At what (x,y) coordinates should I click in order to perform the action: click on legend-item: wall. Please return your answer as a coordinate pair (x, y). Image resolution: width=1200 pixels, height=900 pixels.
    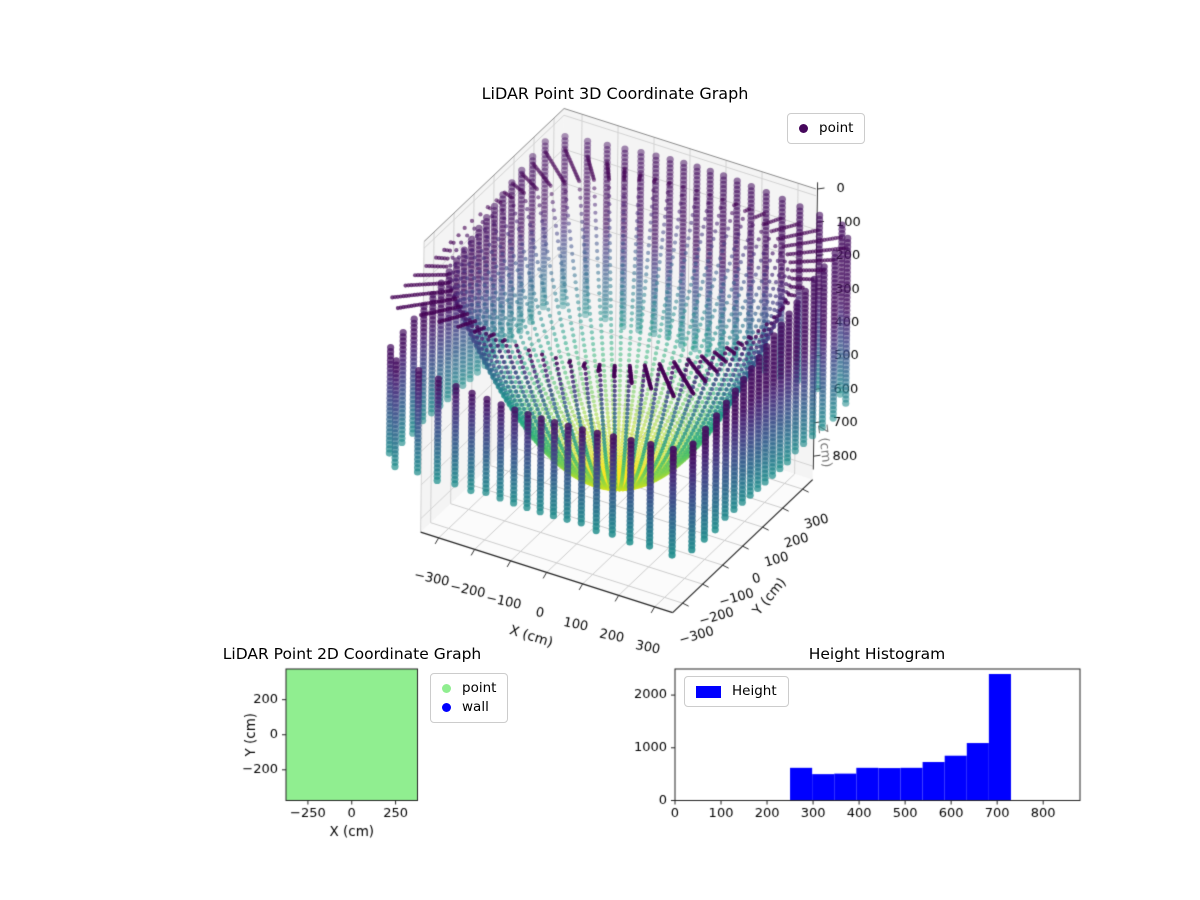
    Looking at the image, I should click on (469, 707).